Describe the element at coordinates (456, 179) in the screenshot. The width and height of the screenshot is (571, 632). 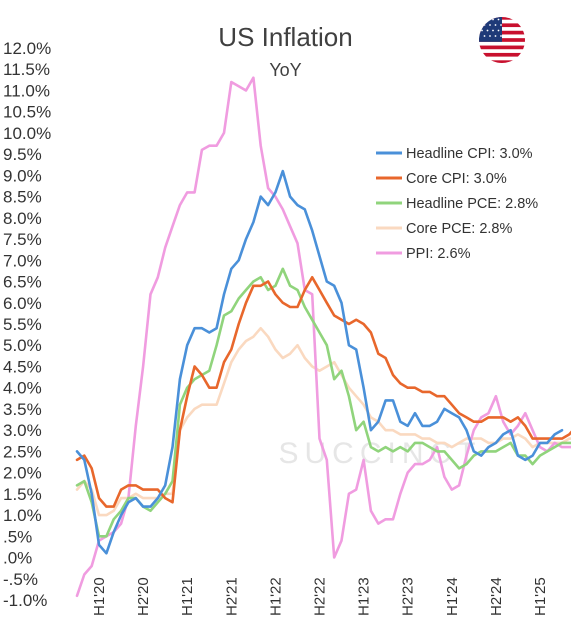
I see `legend-label-1: Core CPI: 3.0%` at that location.